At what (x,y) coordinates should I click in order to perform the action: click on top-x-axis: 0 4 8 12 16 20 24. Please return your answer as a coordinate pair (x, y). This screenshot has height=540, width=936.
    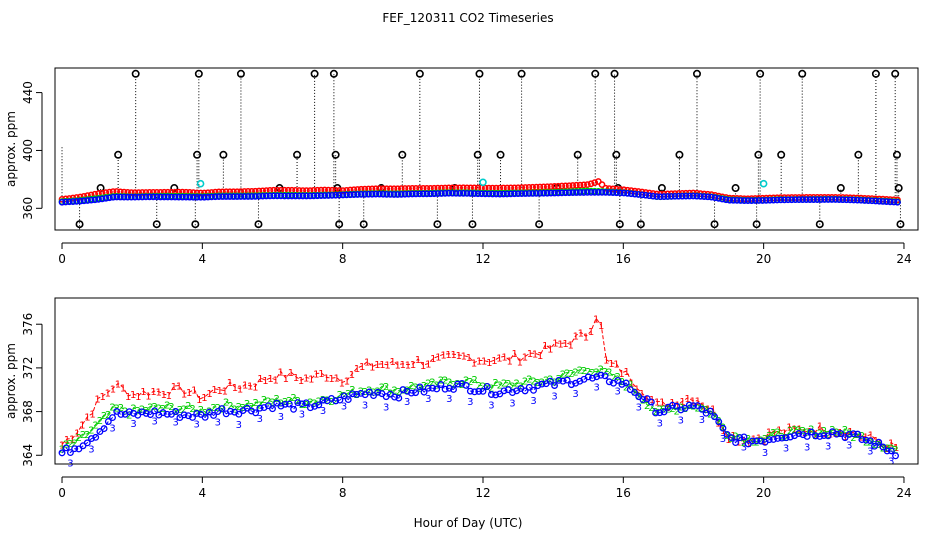
    Looking at the image, I should click on (485, 254).